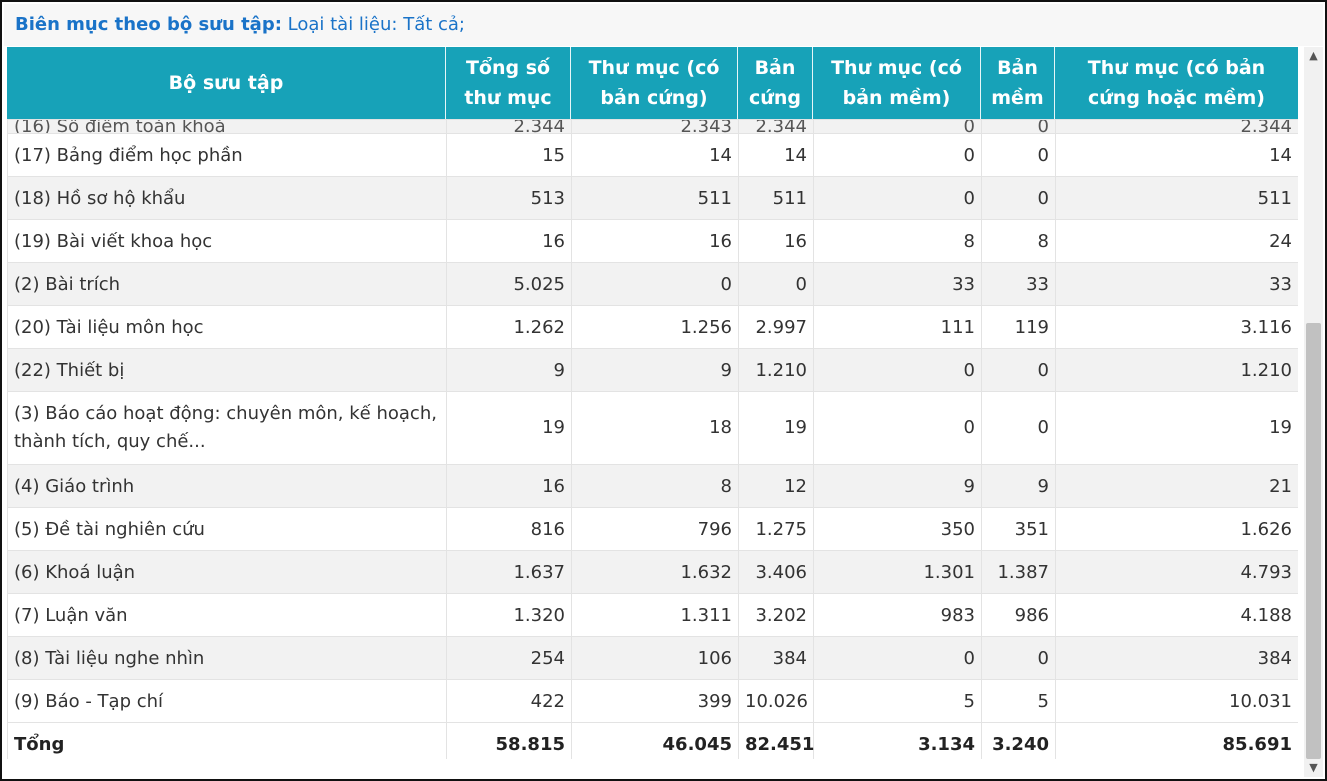 The image size is (1327, 781). I want to click on header-total-folders: Tổng số thư mục, so click(508, 83).